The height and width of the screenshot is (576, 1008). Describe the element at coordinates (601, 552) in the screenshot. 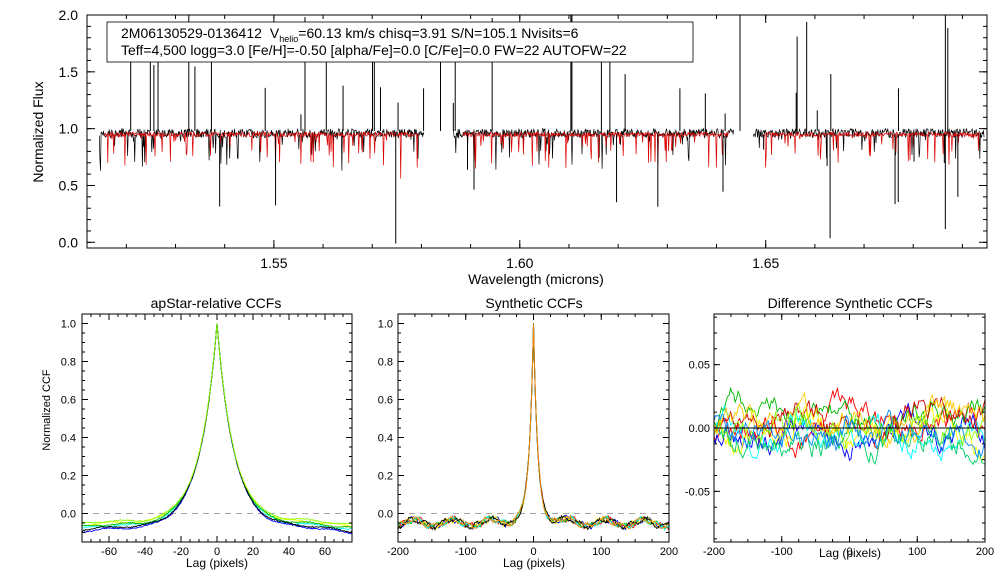

I see `synthetic-xtick-label: 100` at that location.